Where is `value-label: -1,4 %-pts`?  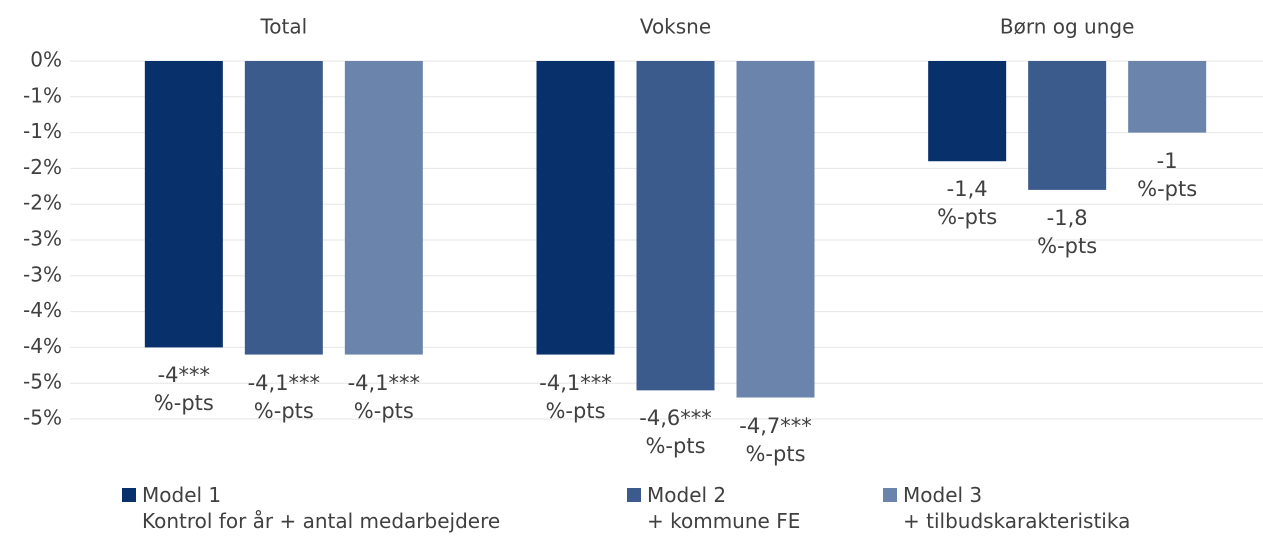 value-label: -1,4 %-pts is located at coordinates (967, 203).